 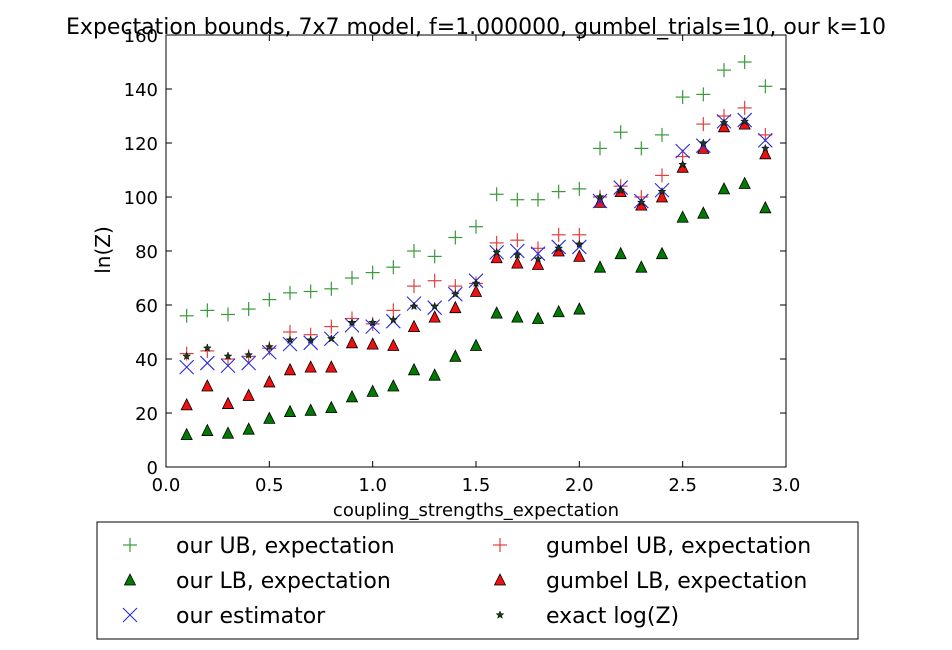 What do you see at coordinates (283, 581) in the screenshot?
I see `legend-label: our LB, expectation` at bounding box center [283, 581].